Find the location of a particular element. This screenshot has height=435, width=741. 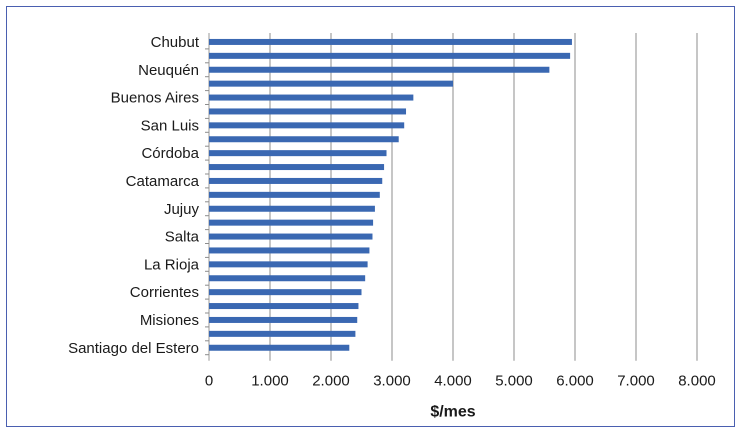

category-label: Salta is located at coordinates (182, 237).